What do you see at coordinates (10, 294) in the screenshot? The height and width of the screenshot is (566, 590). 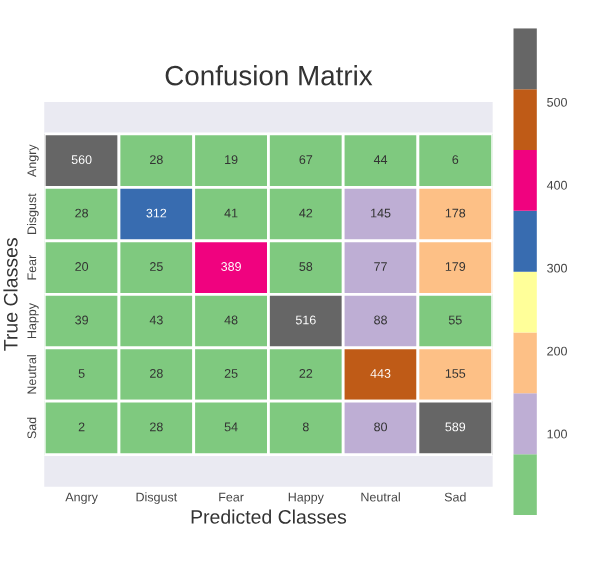 I see `y-axis-title: True Classes` at bounding box center [10, 294].